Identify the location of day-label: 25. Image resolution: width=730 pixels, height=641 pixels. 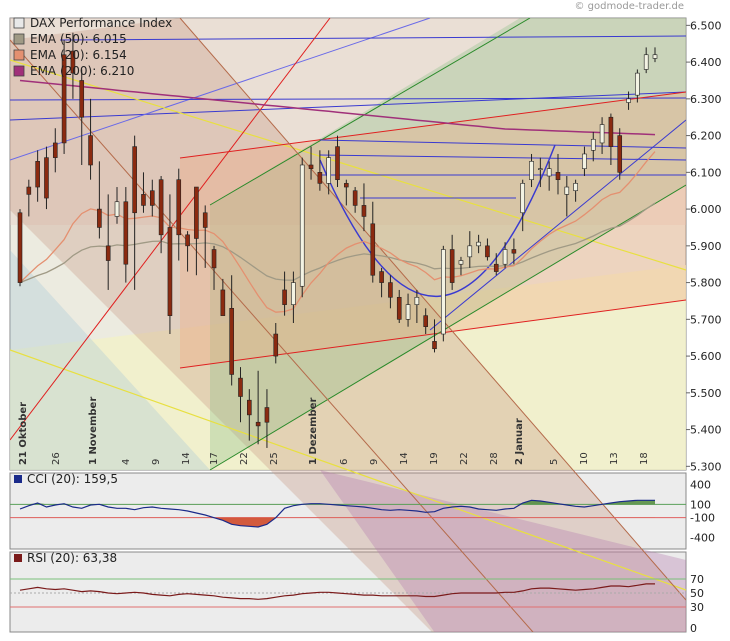
(274, 458).